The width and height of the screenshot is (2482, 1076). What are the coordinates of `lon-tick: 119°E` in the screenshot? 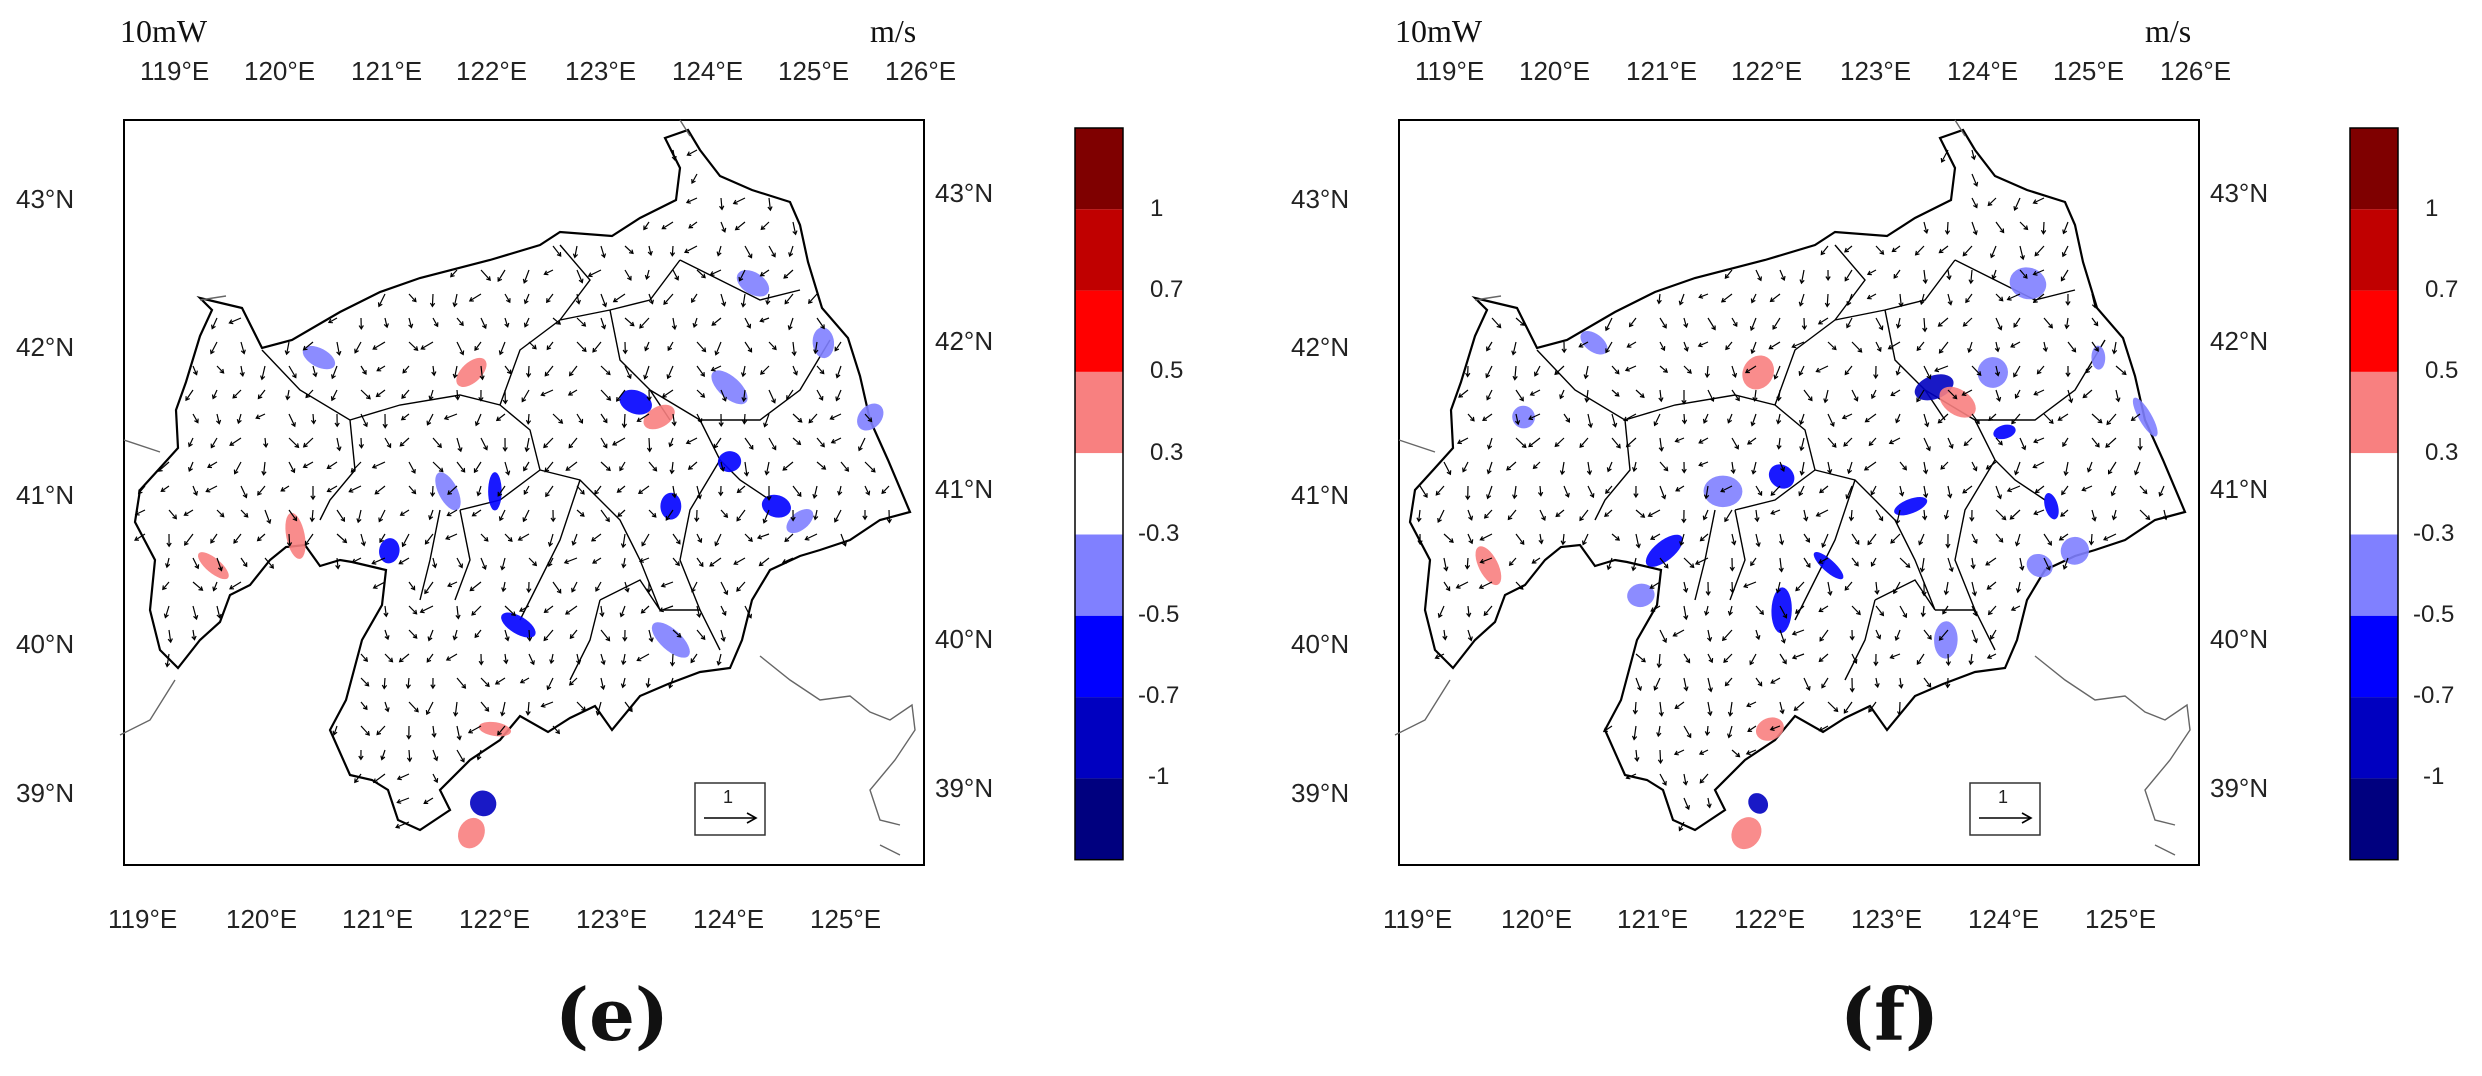 It's located at (1417, 919).